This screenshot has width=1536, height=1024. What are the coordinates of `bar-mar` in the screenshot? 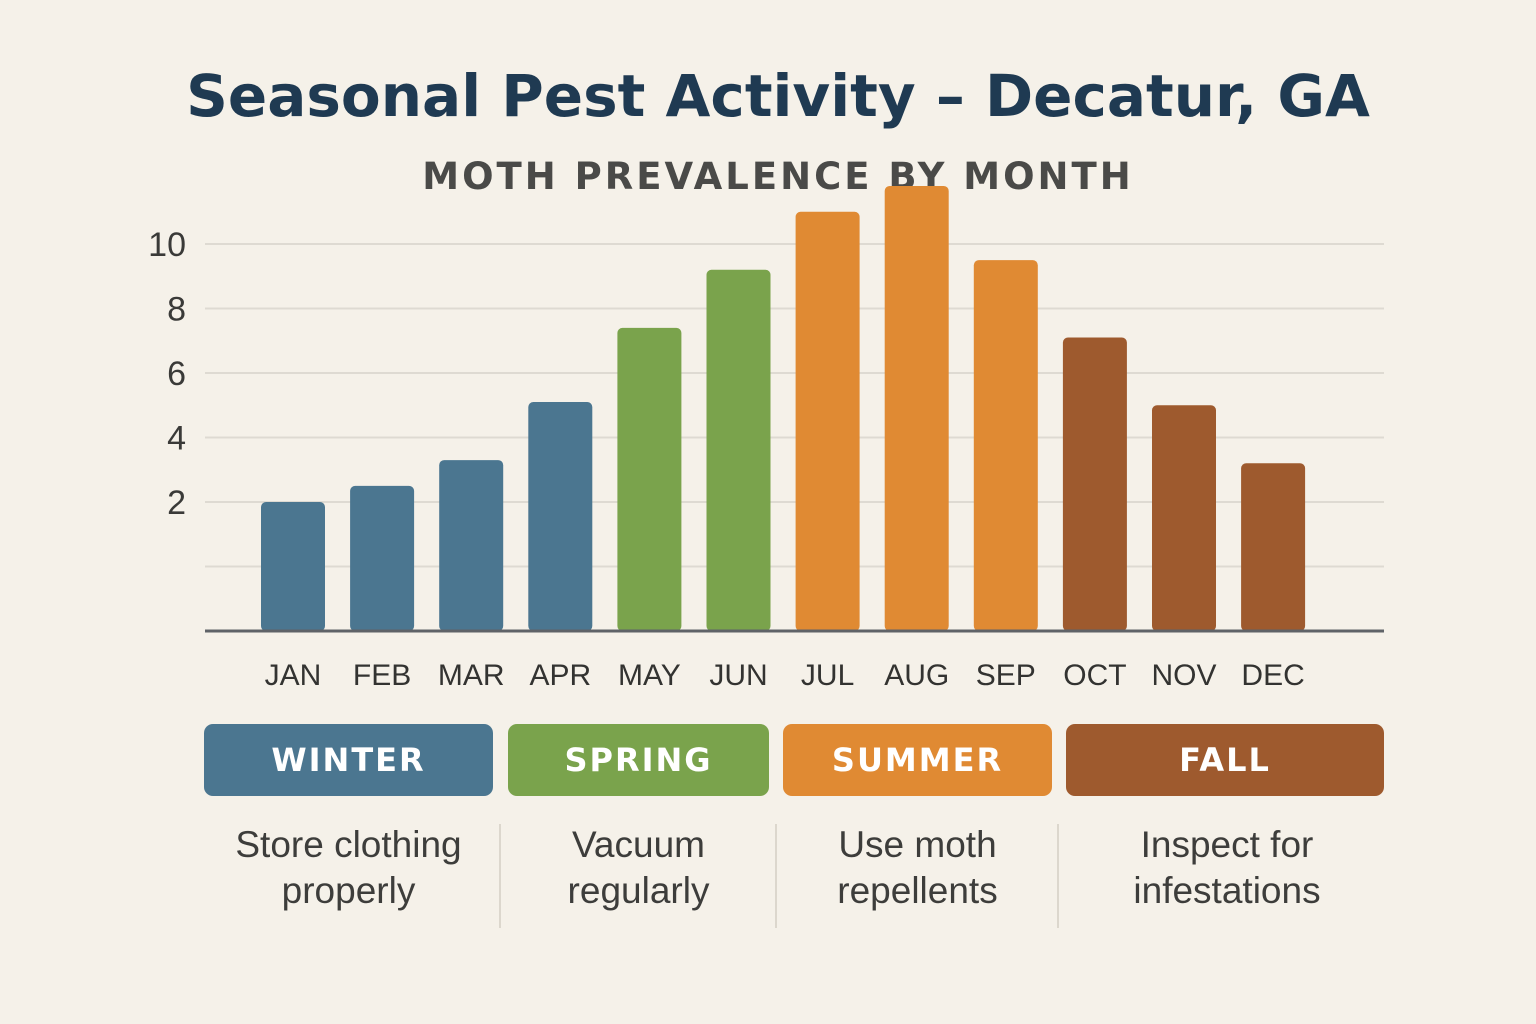 It's located at (471, 545).